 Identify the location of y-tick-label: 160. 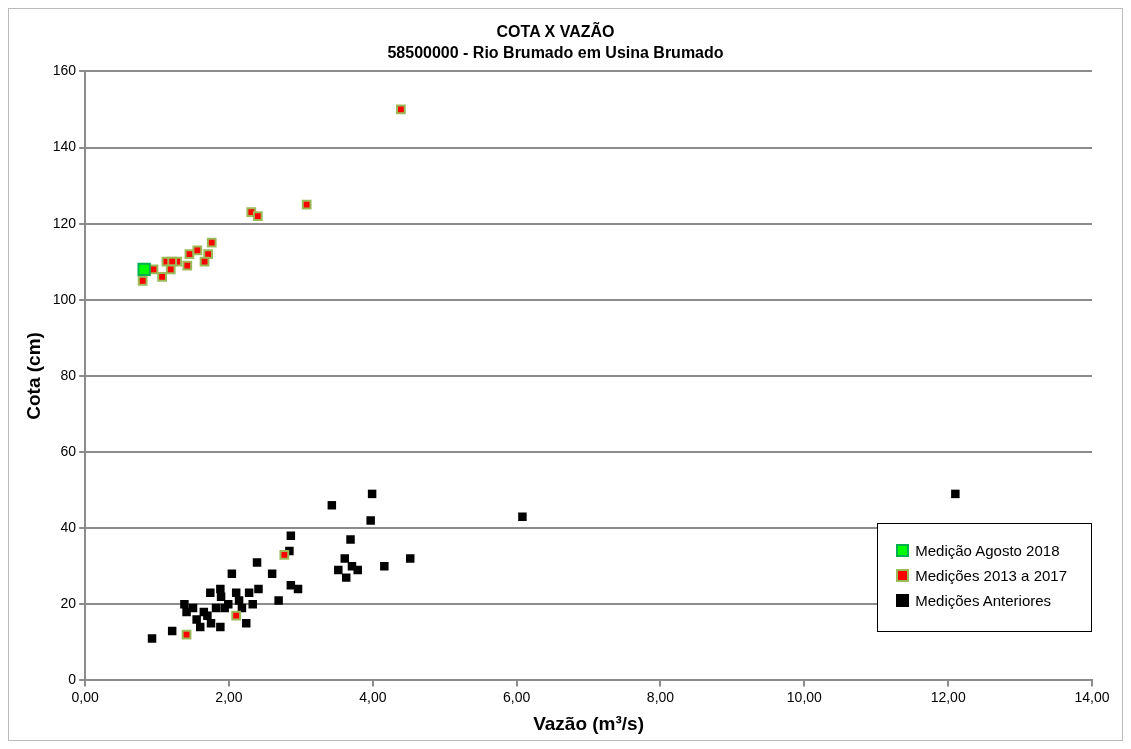
(64, 70).